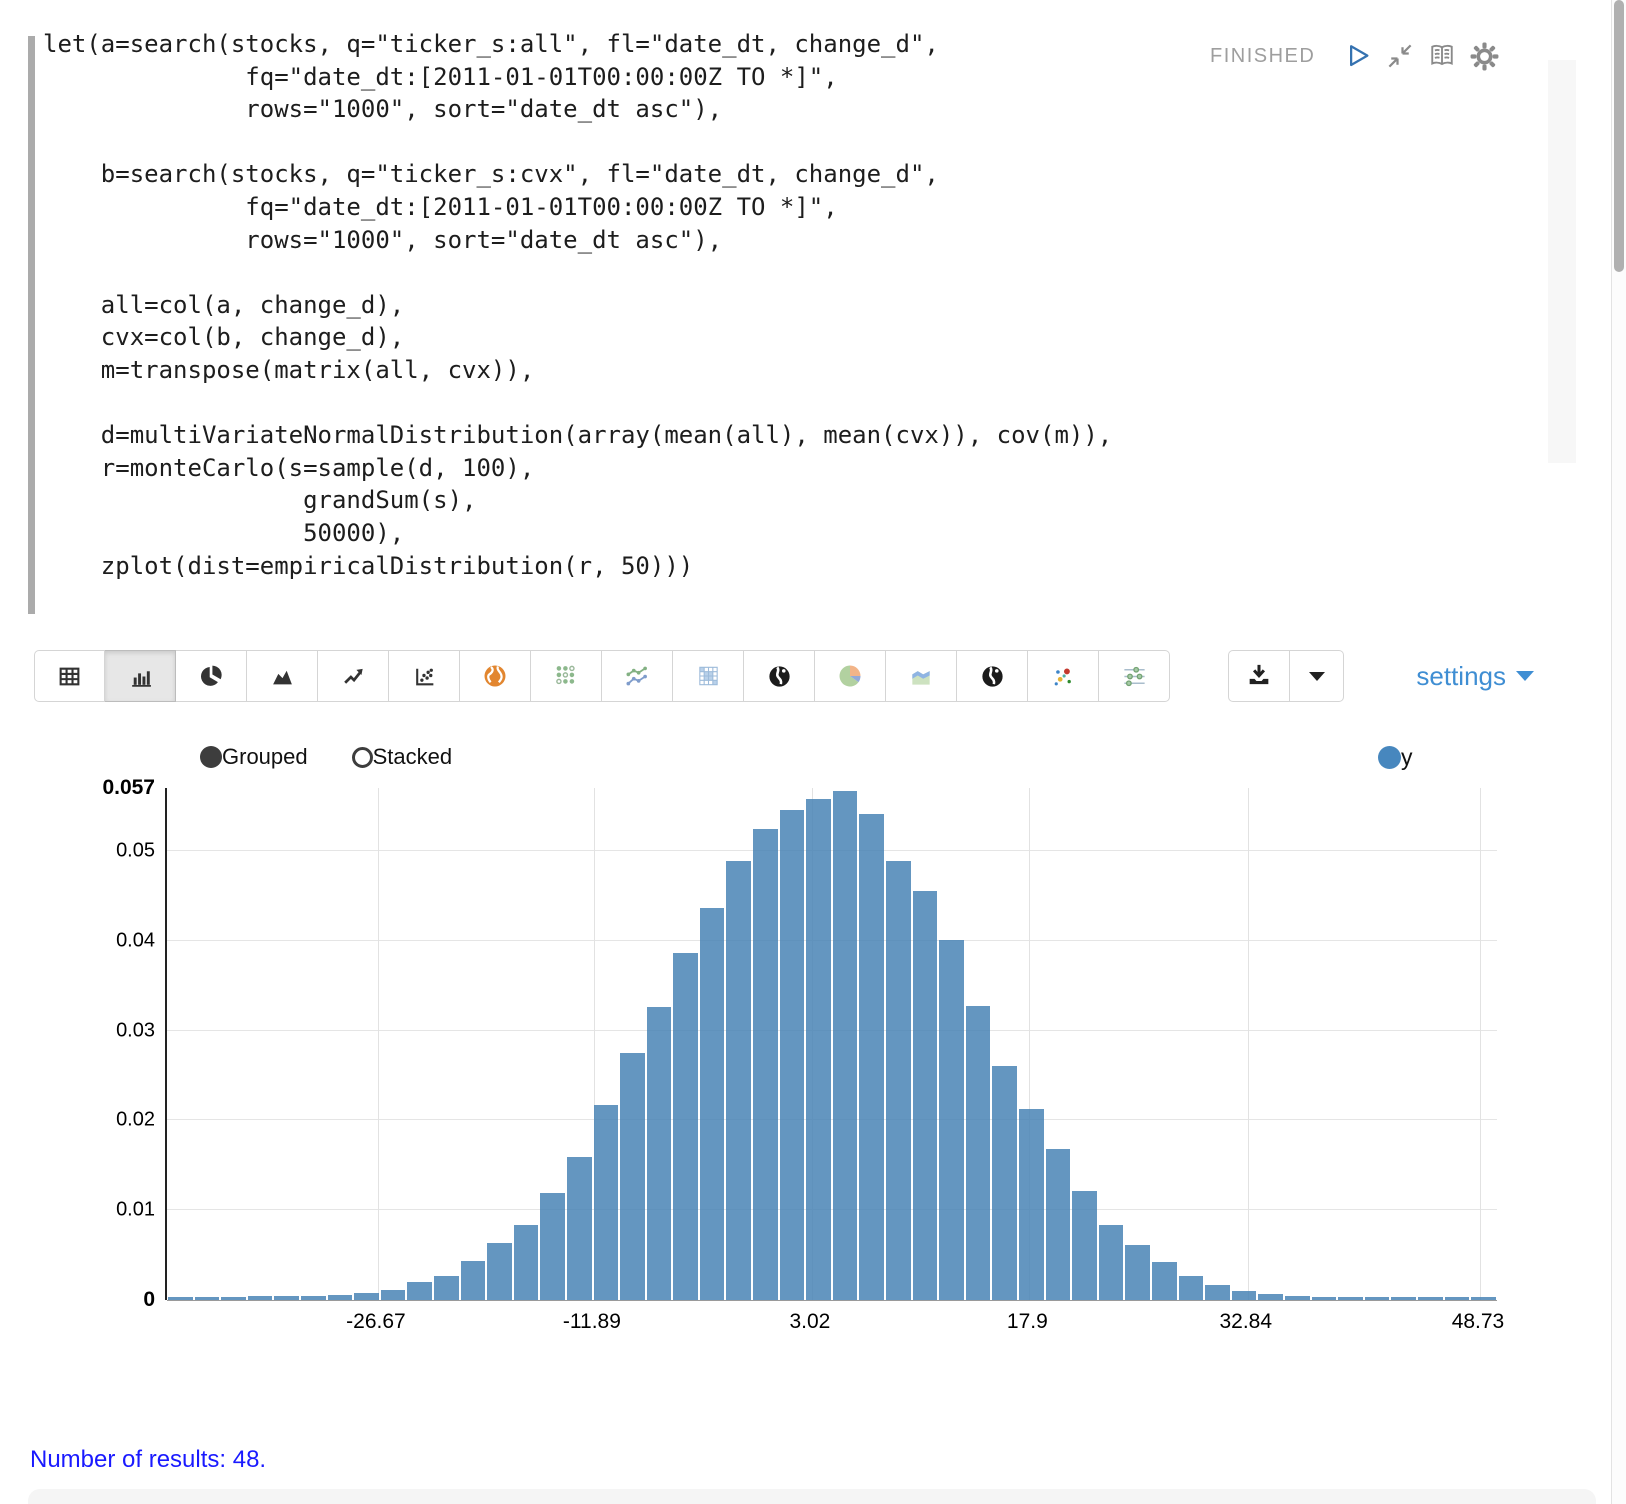 This screenshot has height=1504, width=1626. Describe the element at coordinates (637, 676) in the screenshot. I see `toolbar-button-multi-line` at that location.